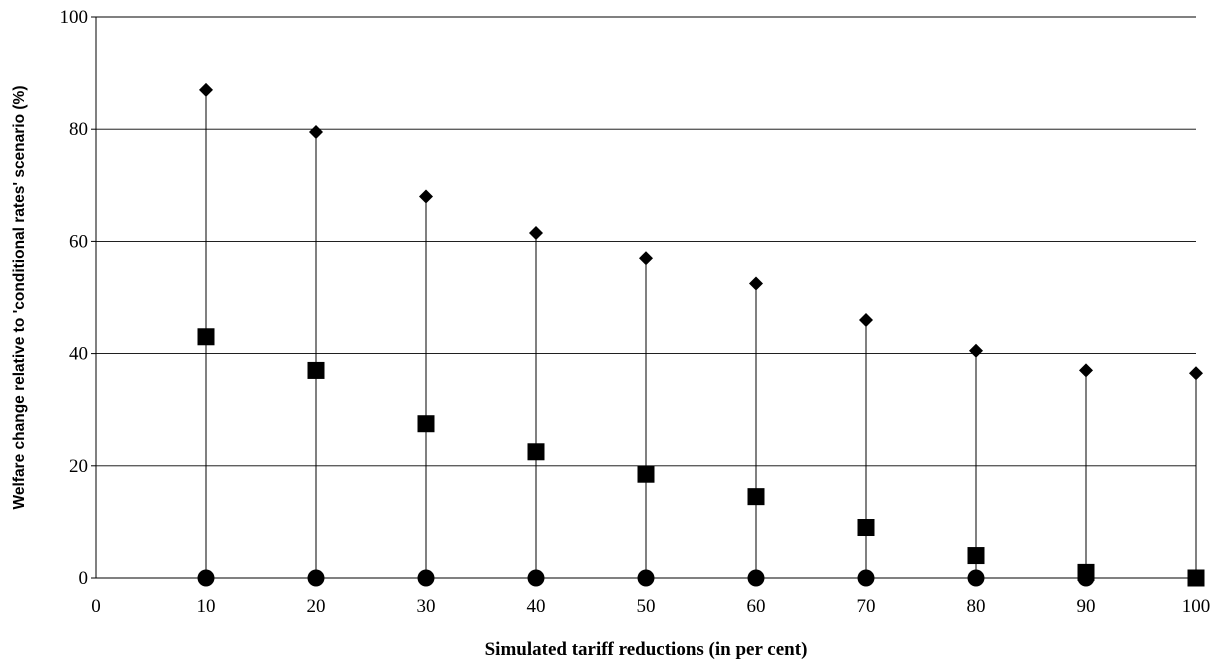 The height and width of the screenshot is (663, 1221). I want to click on y-tick-label: 0, so click(84, 578).